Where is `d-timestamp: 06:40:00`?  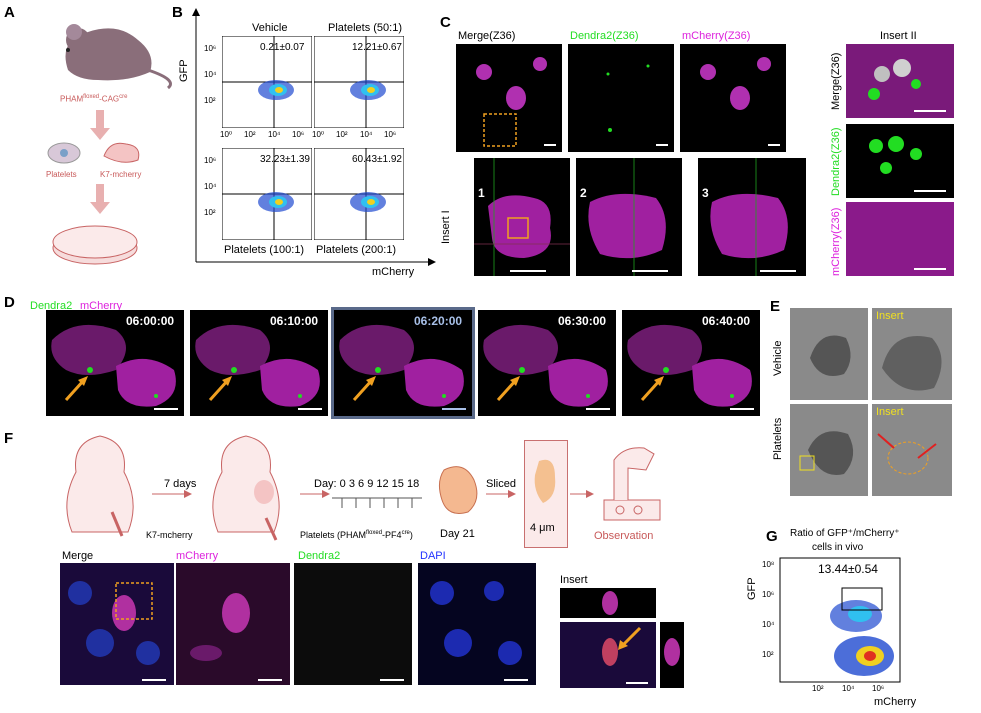
d-timestamp: 06:40:00 is located at coordinates (726, 321).